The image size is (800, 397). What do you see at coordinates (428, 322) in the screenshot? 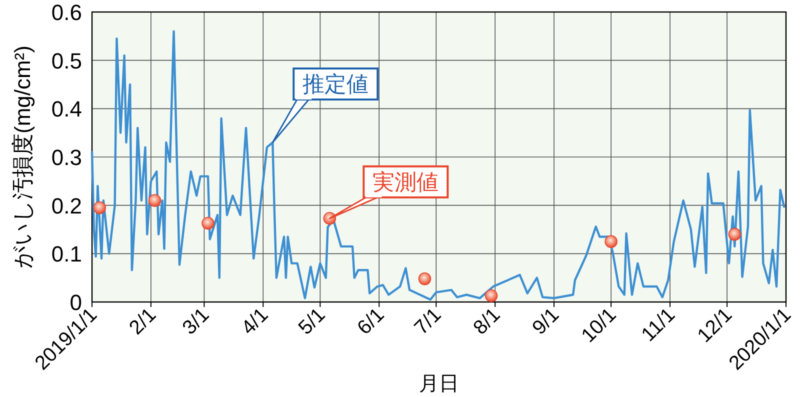
I see `x-tick-label: 7/1` at bounding box center [428, 322].